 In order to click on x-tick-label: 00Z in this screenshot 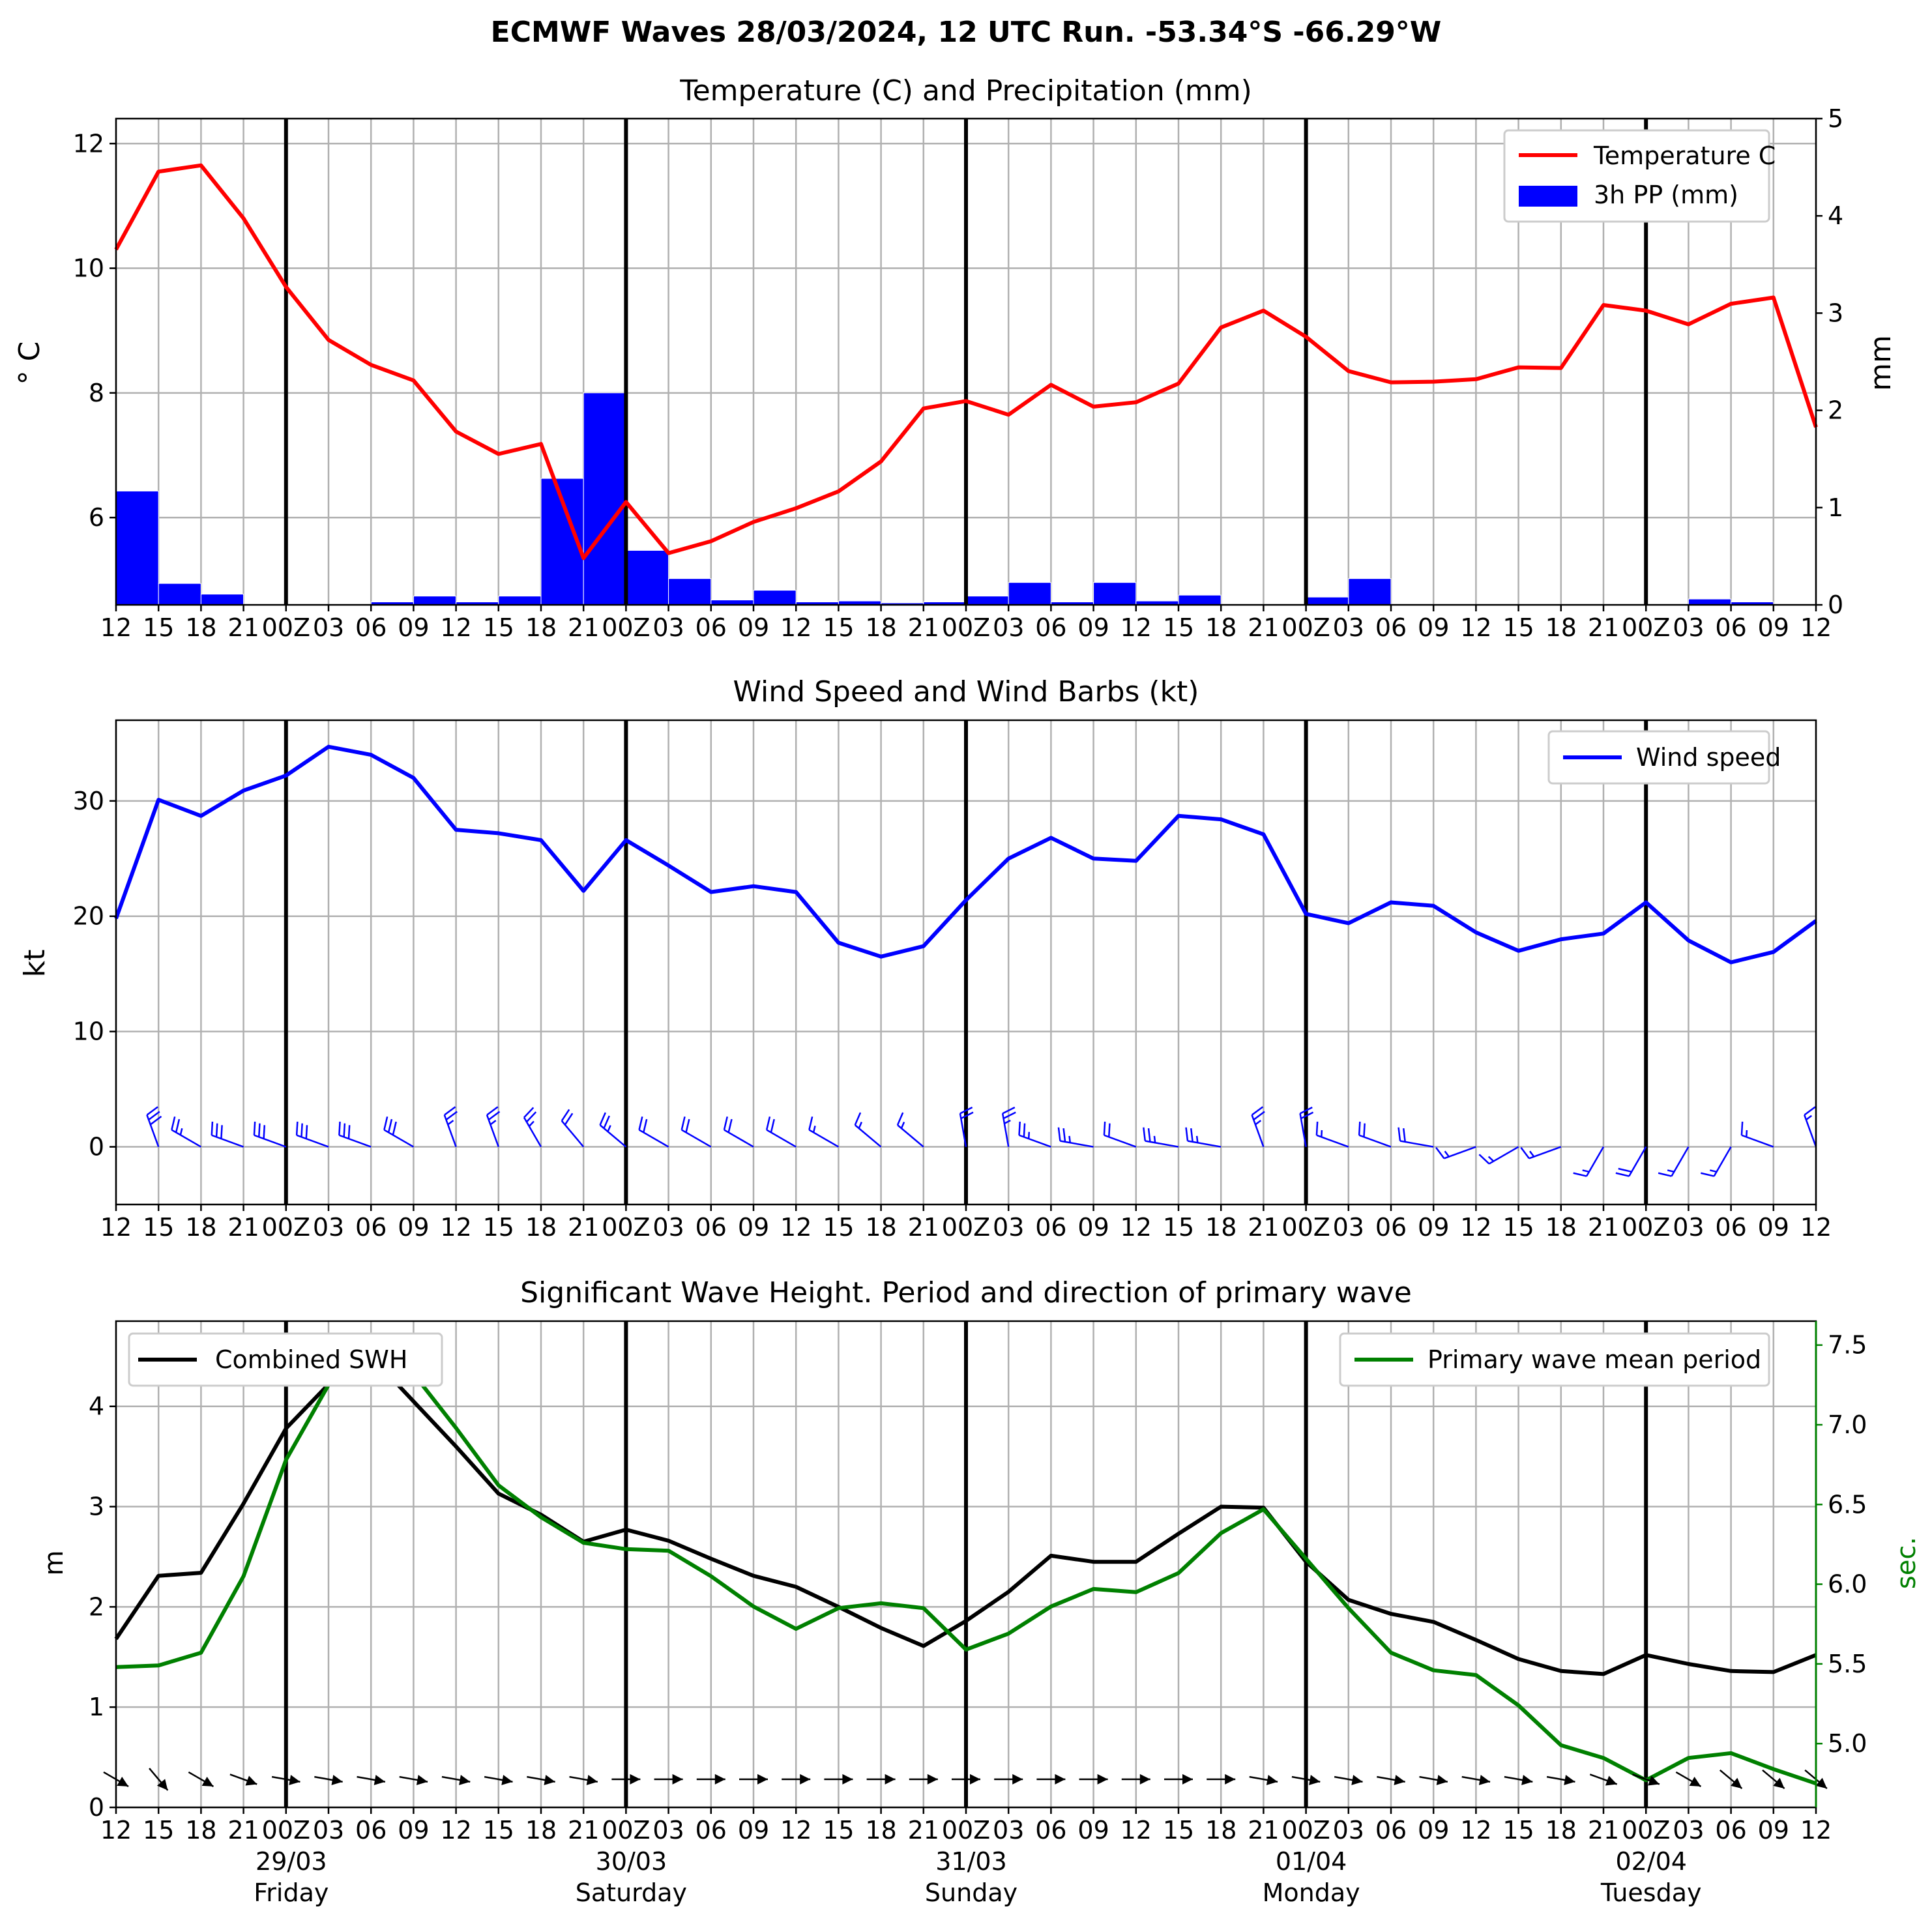, I will do `click(1305, 627)`.